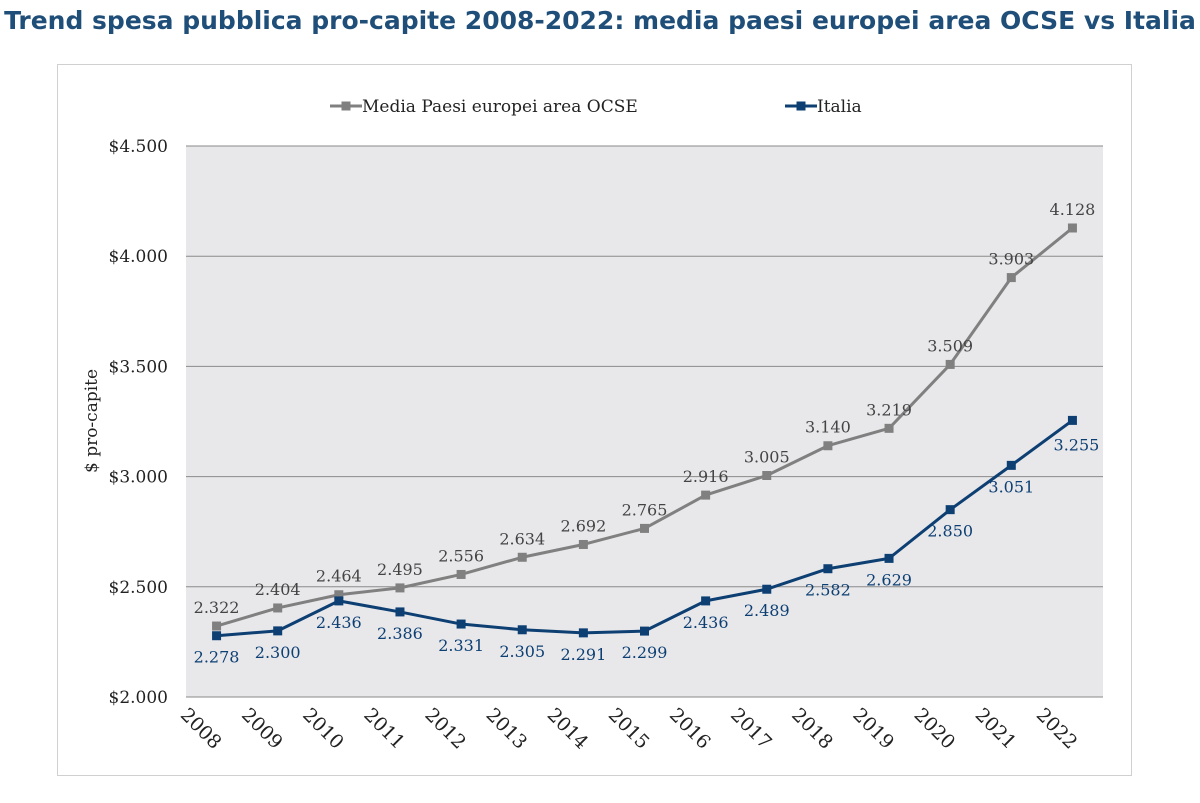  What do you see at coordinates (1011, 259) in the screenshot?
I see `data-label: 3.903` at bounding box center [1011, 259].